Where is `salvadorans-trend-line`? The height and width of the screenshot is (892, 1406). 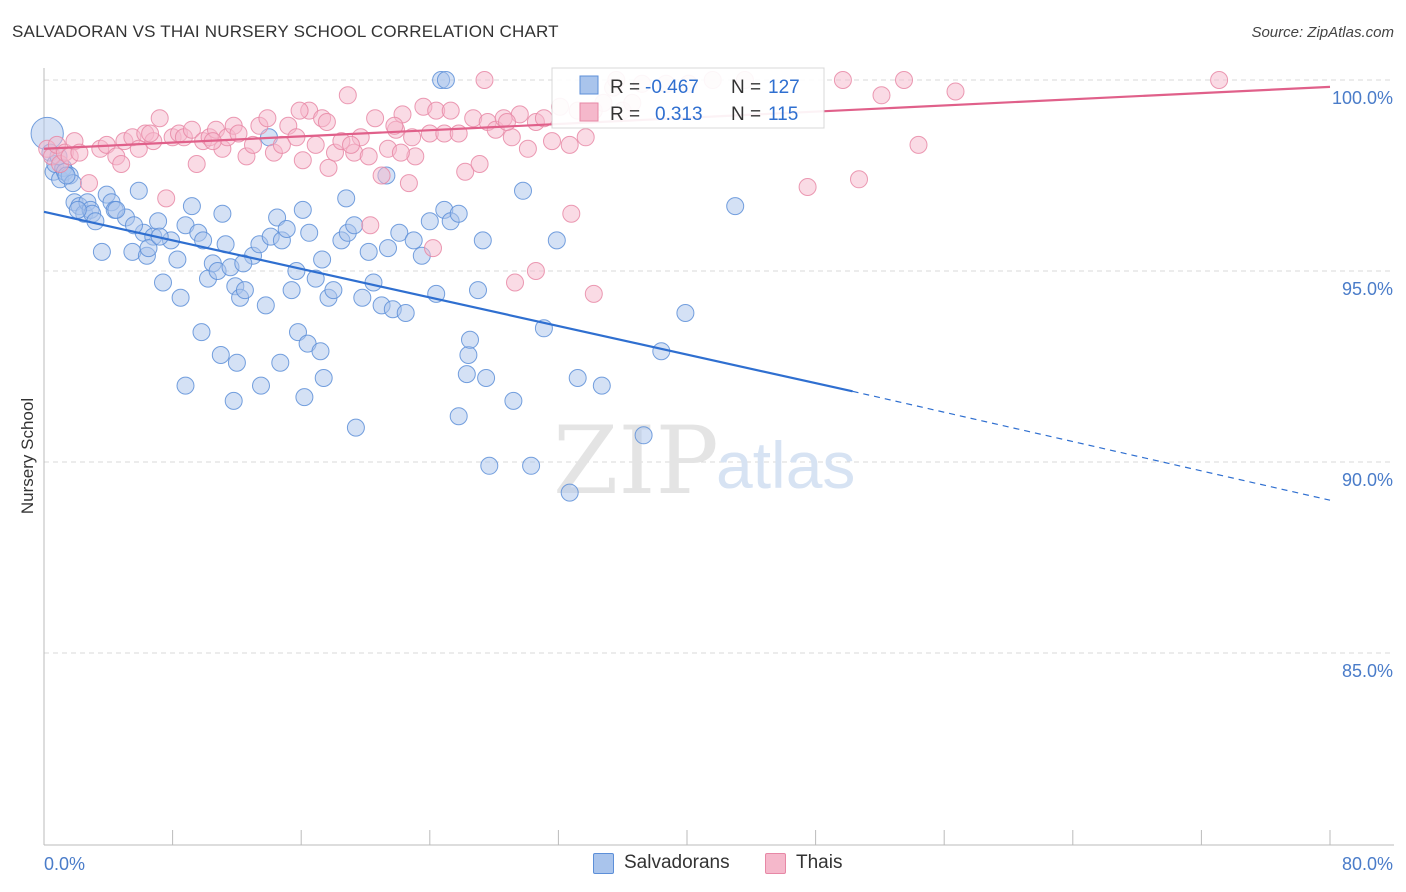
salvadorans-trend-line is located at coordinates (448, 301).